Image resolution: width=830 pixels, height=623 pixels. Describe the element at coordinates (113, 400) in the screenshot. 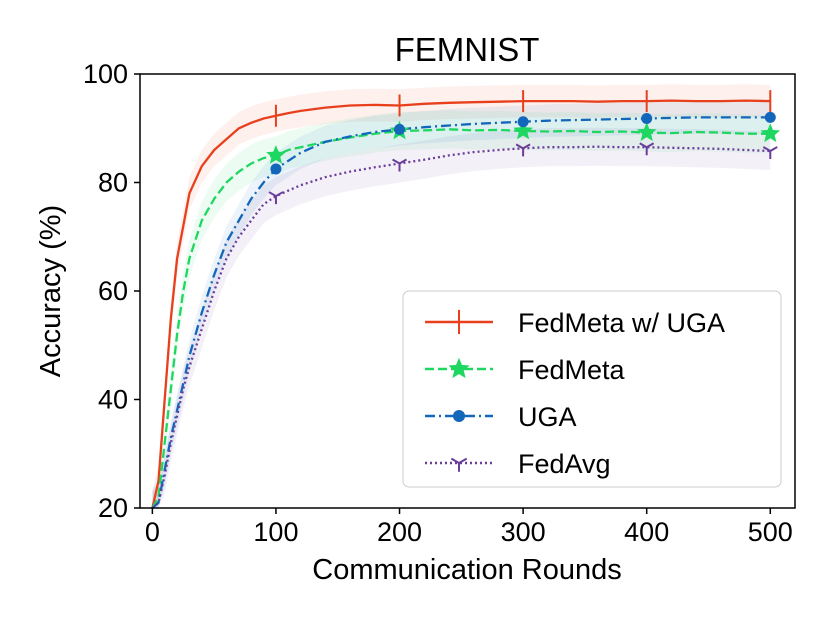

I see `y-tick-label: 40` at that location.